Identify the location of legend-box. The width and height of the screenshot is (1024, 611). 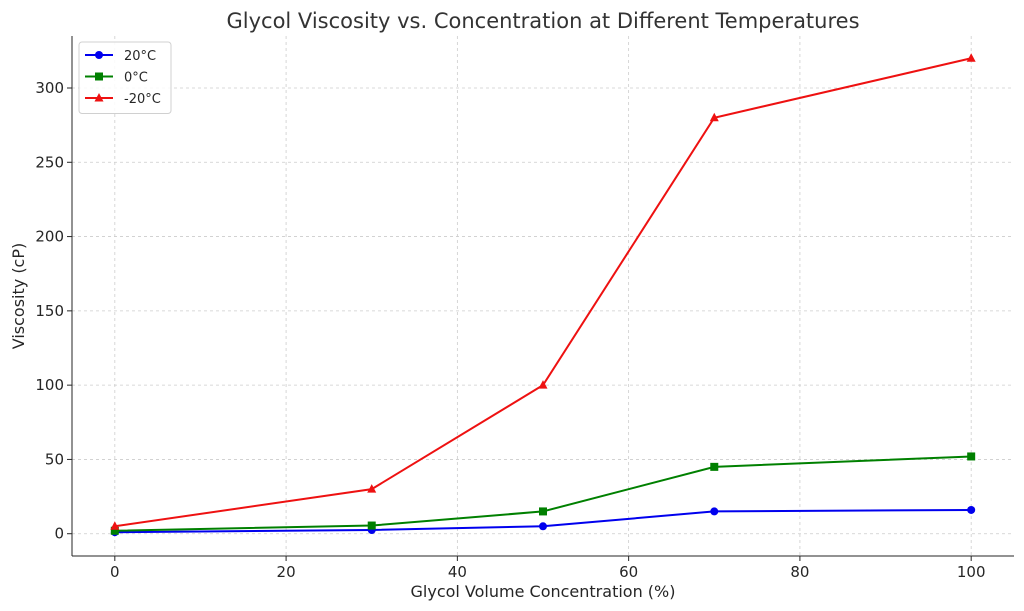
(125, 77).